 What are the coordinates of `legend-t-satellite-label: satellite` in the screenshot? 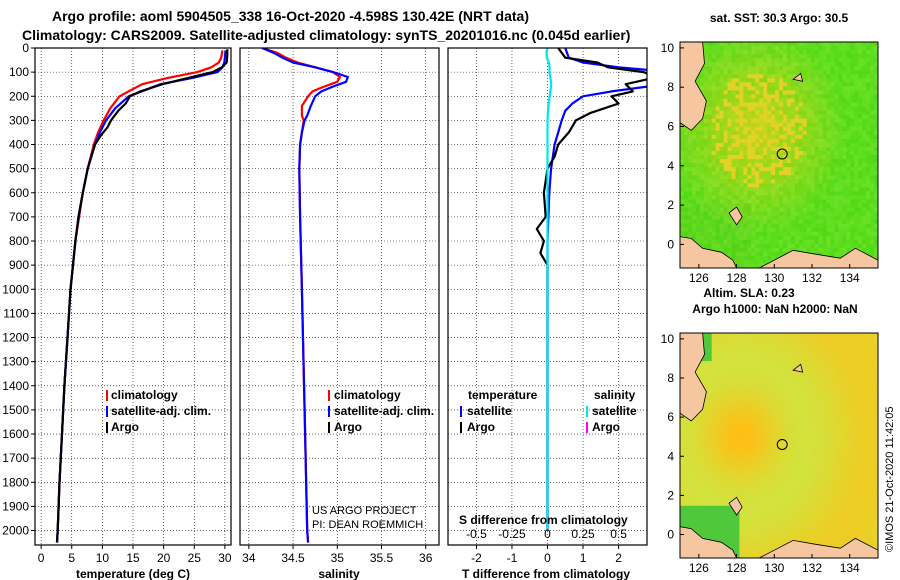 It's located at (489, 411).